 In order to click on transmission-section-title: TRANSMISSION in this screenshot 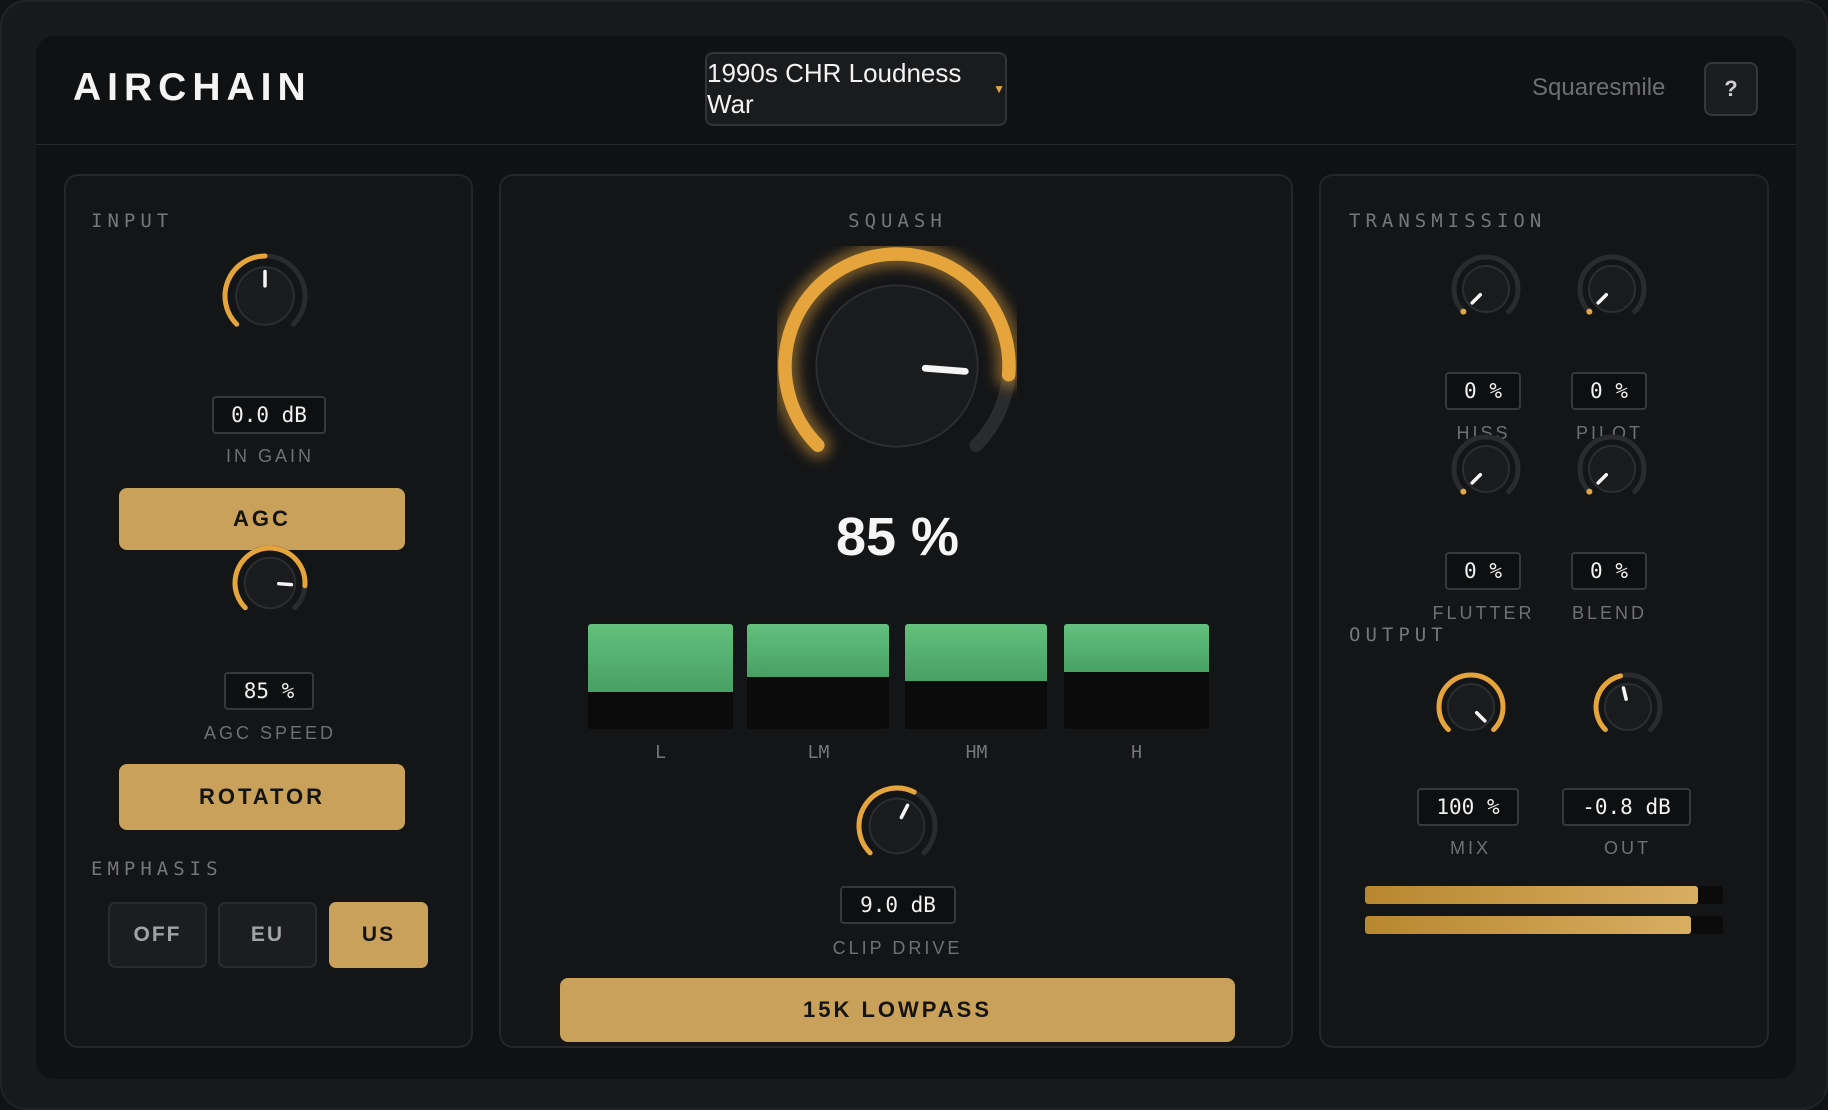, I will do `click(1448, 221)`.